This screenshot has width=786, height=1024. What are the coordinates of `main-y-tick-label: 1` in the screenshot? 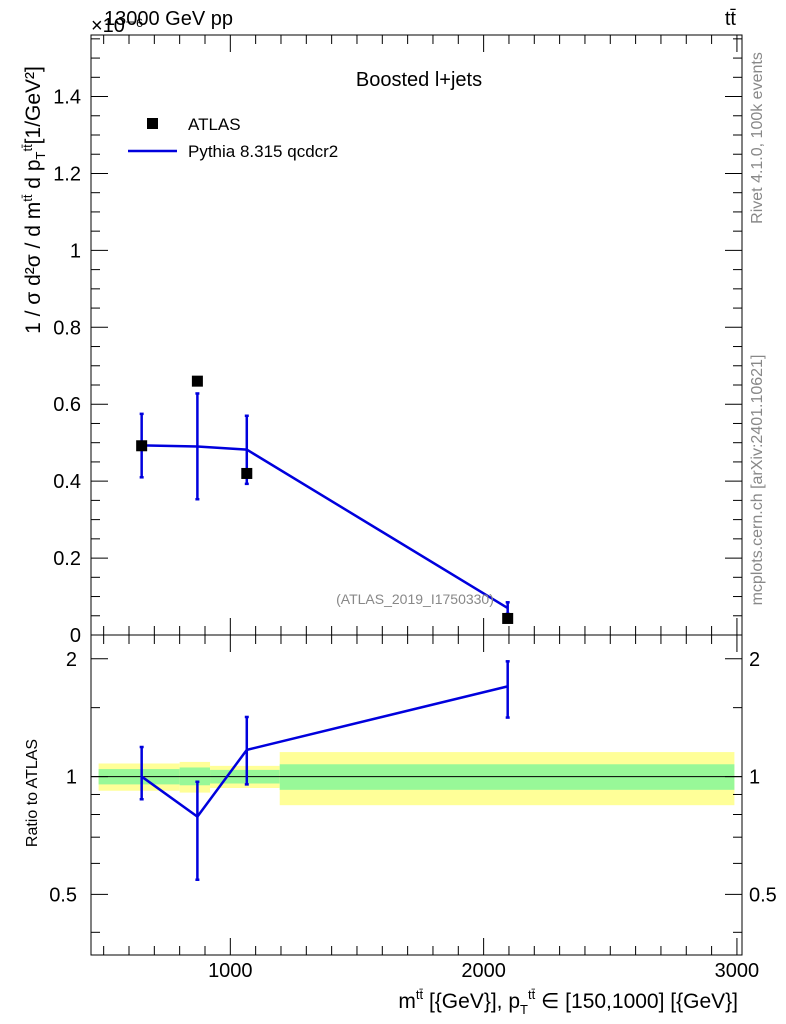 It's located at (75, 251).